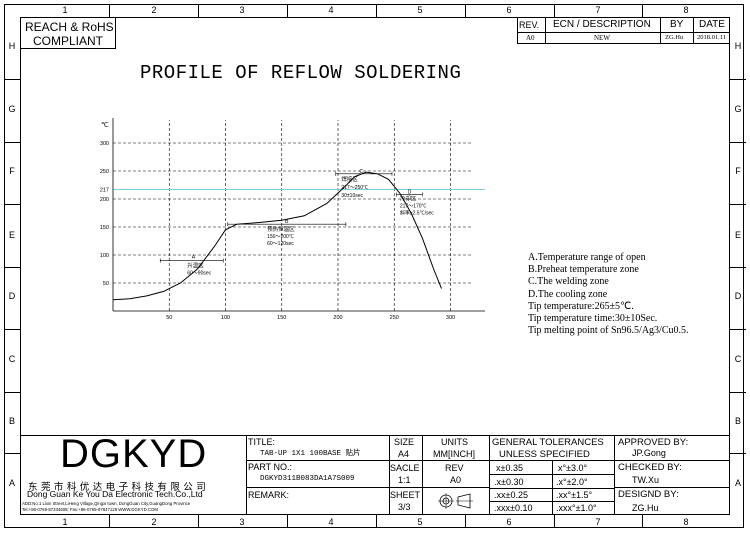  Describe the element at coordinates (509, 522) in the screenshot. I see `column-zone-label: 6` at that location.